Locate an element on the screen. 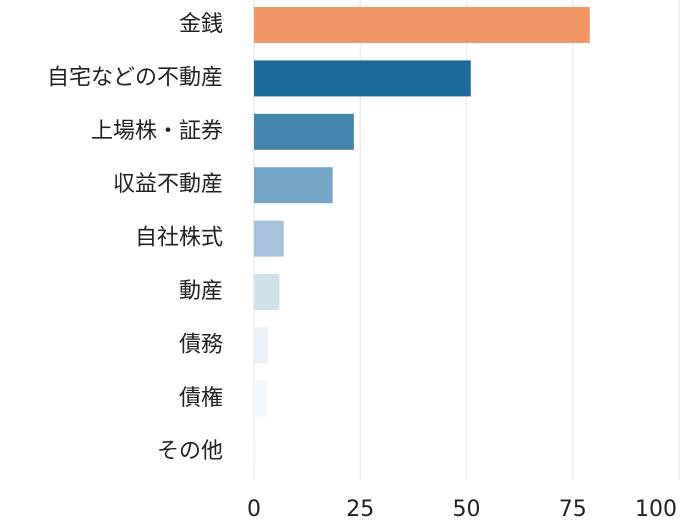 This screenshot has width=682, height=526. x-tick-label: 0 is located at coordinates (254, 509).